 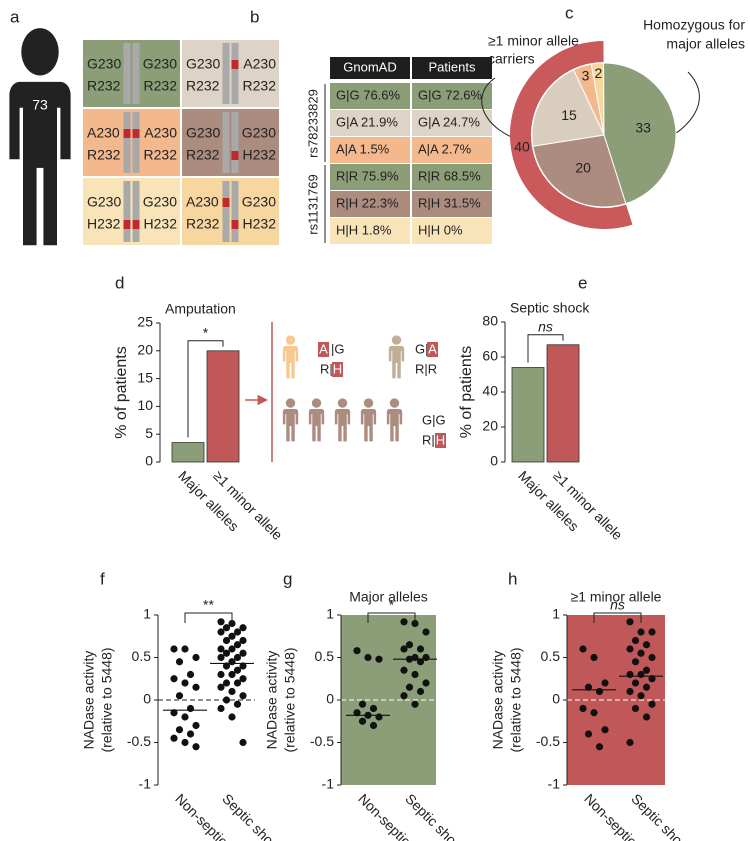 What do you see at coordinates (328, 784) in the screenshot?
I see `y-tick-label: -1` at bounding box center [328, 784].